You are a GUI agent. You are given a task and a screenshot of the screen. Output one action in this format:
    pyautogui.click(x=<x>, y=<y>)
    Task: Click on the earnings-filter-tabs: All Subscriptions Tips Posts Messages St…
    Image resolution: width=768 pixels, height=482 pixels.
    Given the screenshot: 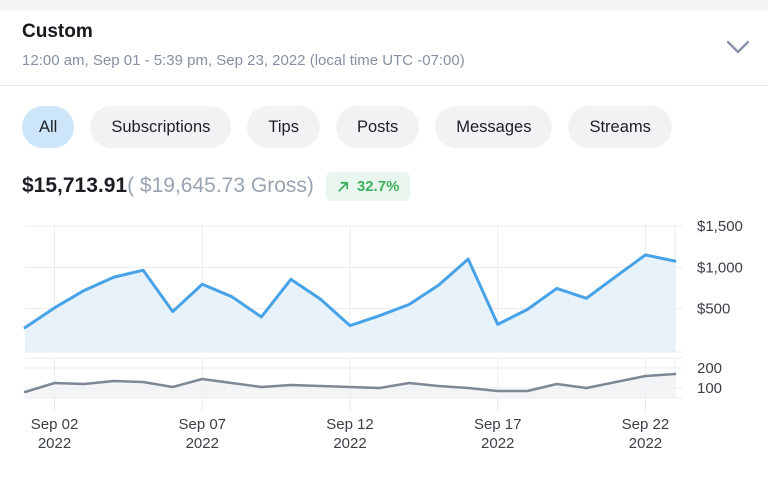 What is the action you would take?
    pyautogui.click(x=347, y=127)
    